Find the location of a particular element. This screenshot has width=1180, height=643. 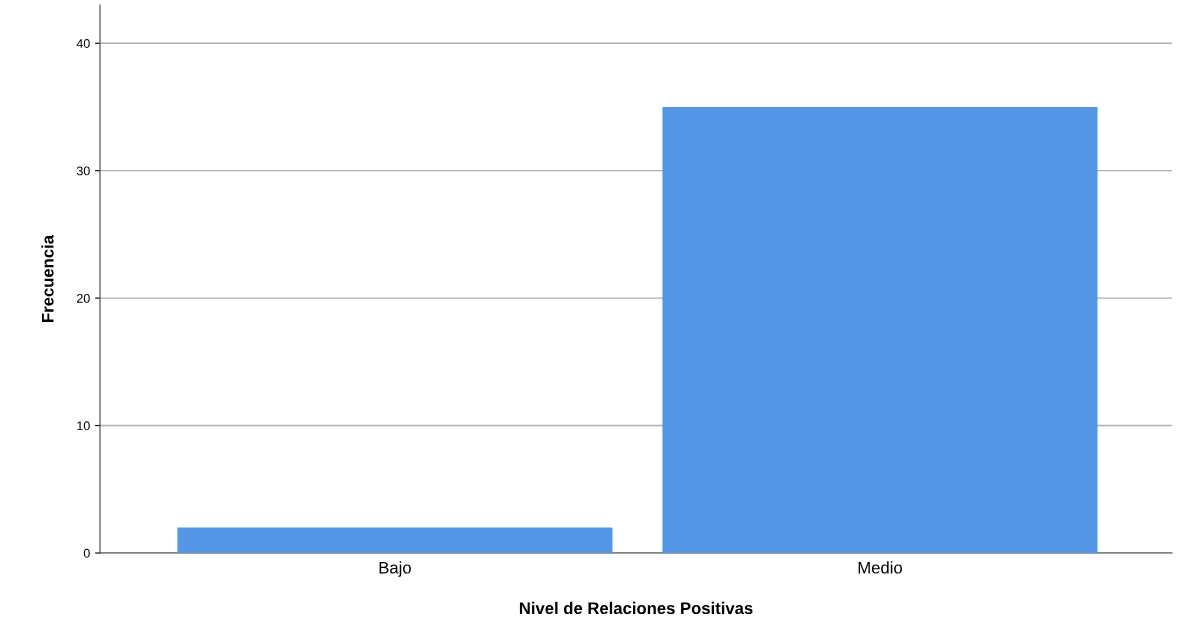

y-tick-label: 0 is located at coordinates (86, 553).